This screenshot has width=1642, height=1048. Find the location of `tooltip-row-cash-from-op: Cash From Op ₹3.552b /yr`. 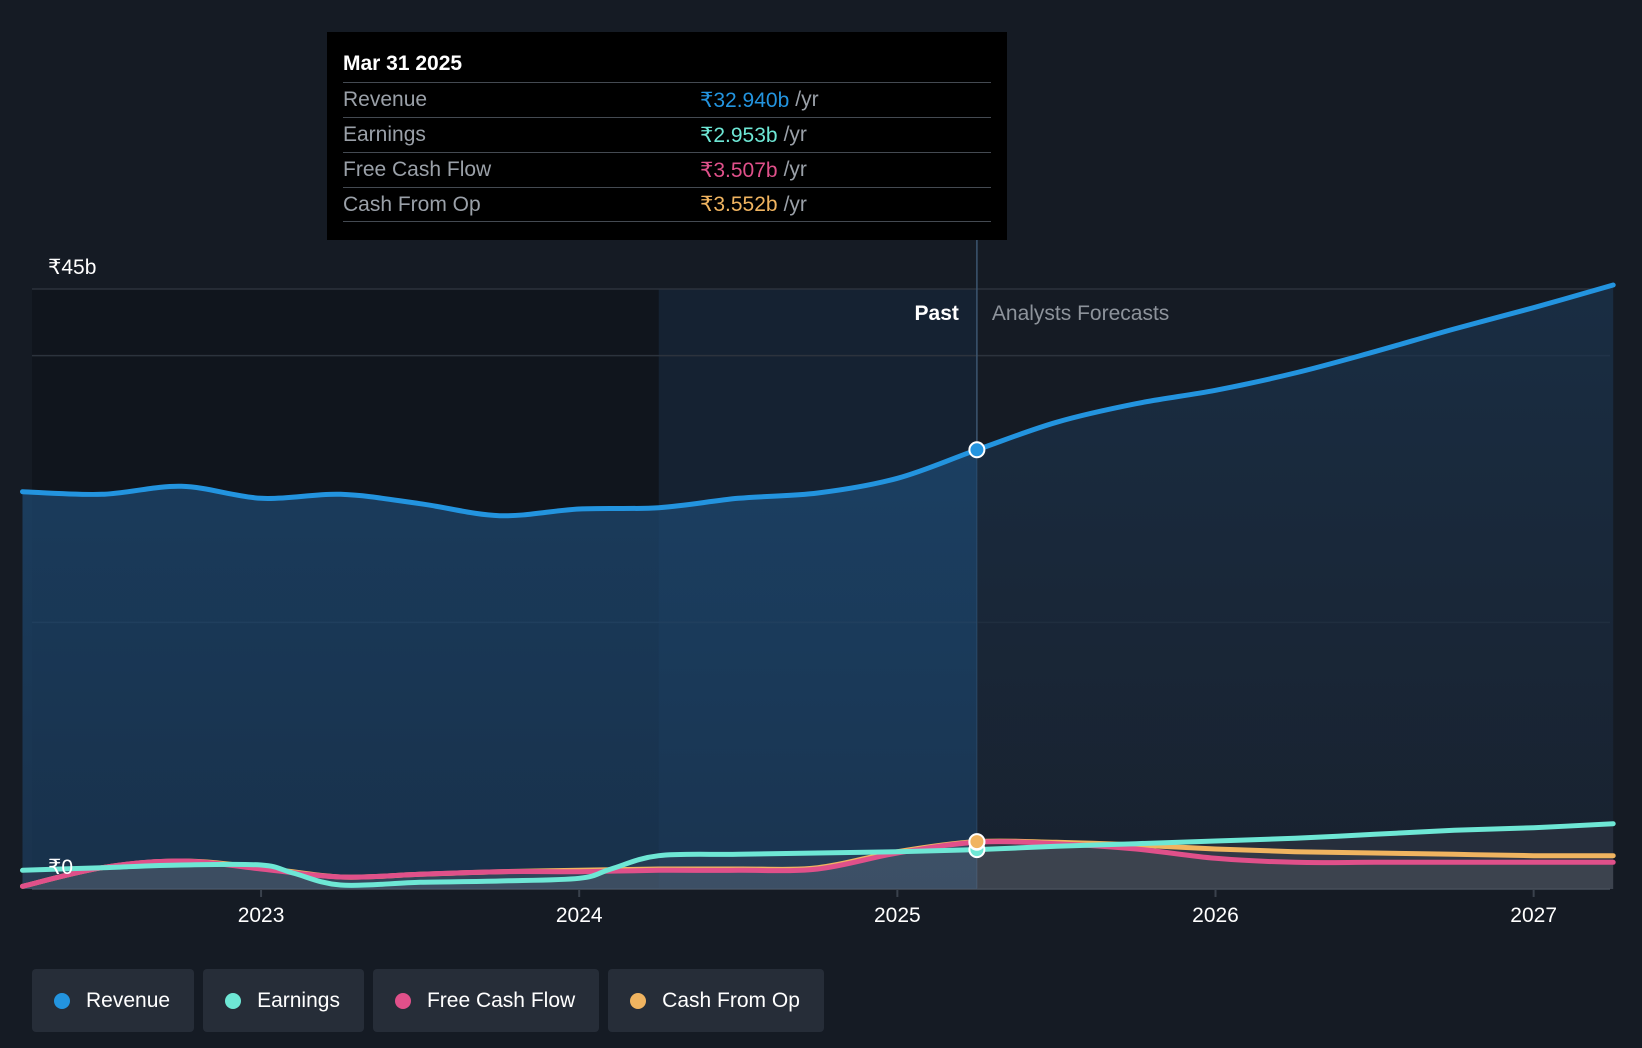

tooltip-row-cash-from-op: Cash From Op ₹3.552b /yr is located at coordinates (667, 204).